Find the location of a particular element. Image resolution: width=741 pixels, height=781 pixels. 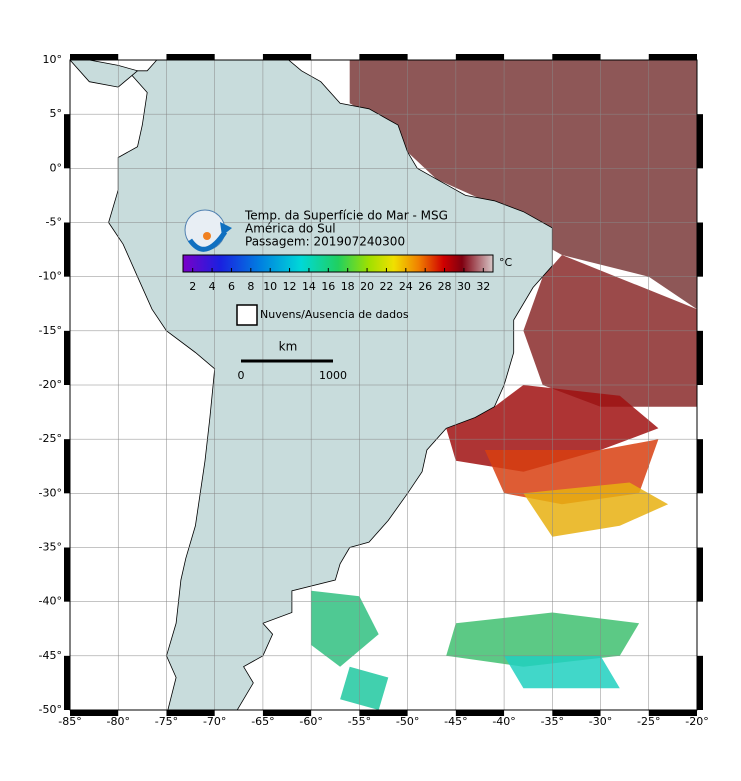

y-tick-label: -15° is located at coordinates (50, 330).